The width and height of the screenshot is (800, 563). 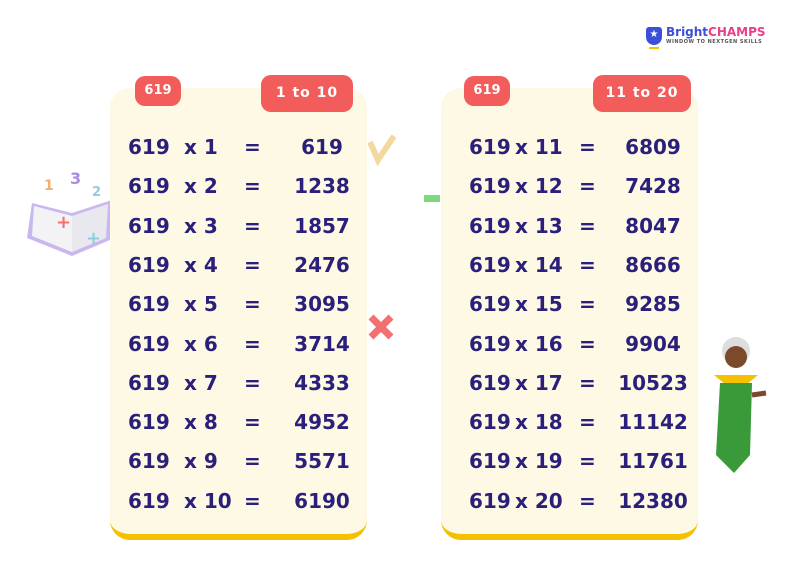 I want to click on product: 619, so click(x=322, y=147).